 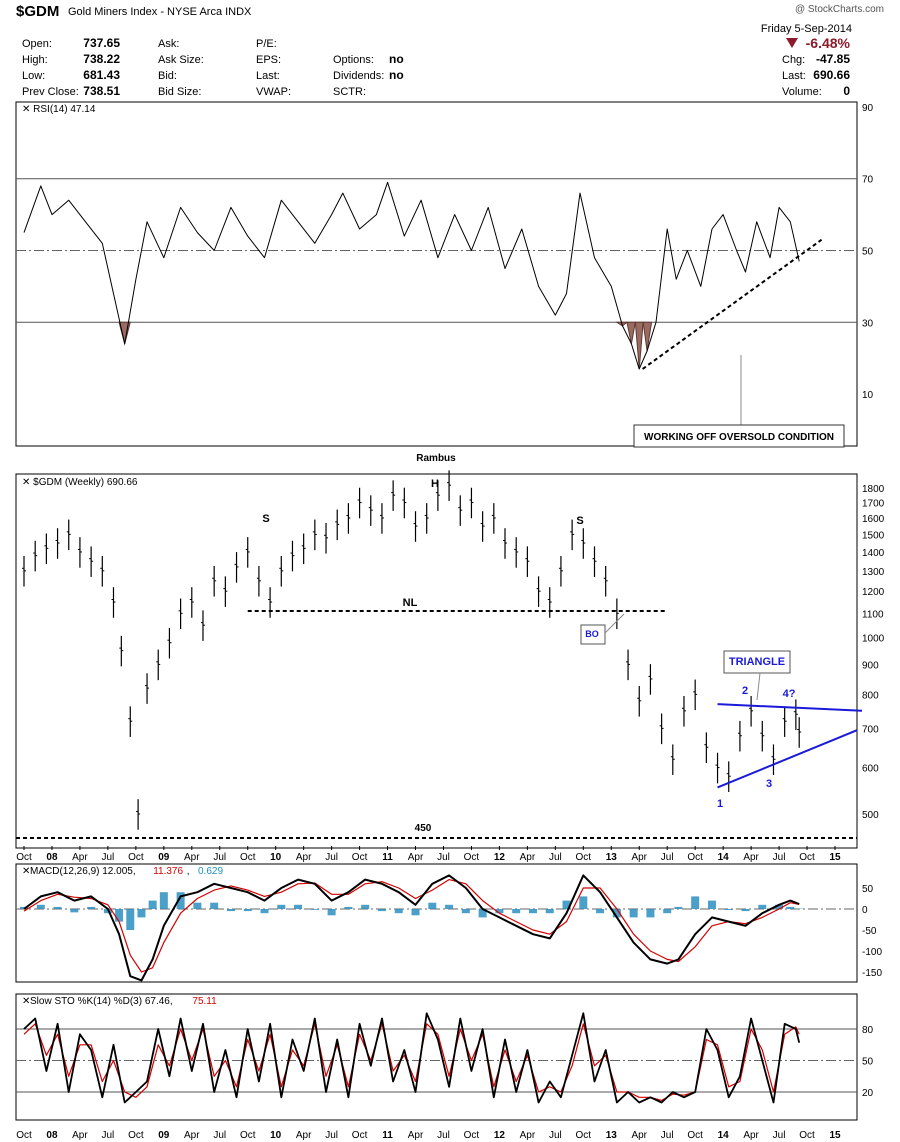 I want to click on price-annotation: NL, so click(x=410, y=603).